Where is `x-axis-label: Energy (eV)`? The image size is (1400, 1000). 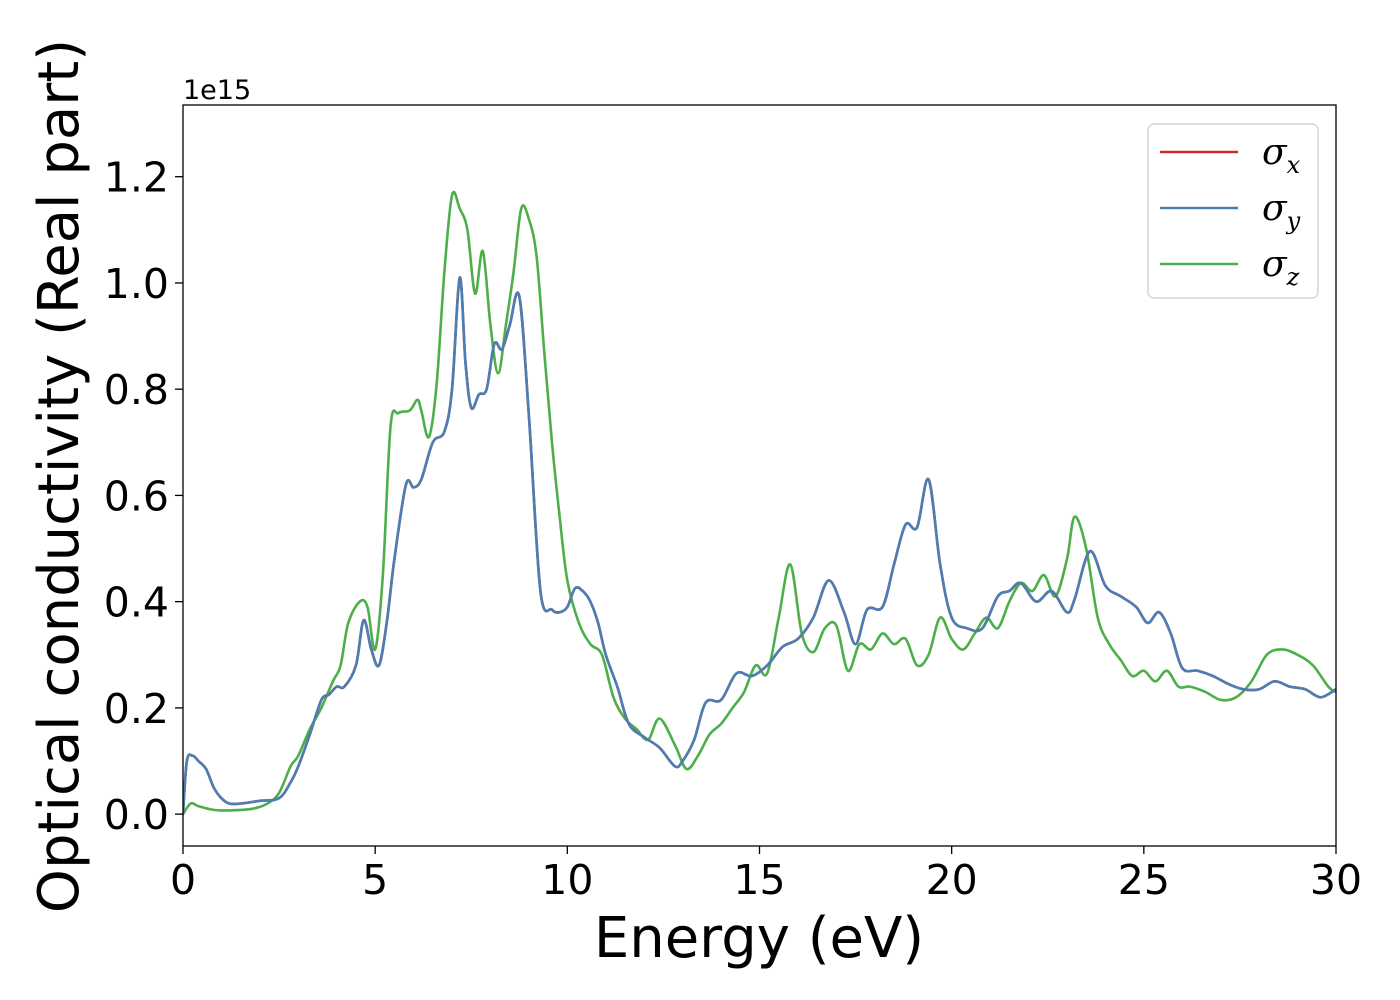 x-axis-label: Energy (eV) is located at coordinates (759, 938).